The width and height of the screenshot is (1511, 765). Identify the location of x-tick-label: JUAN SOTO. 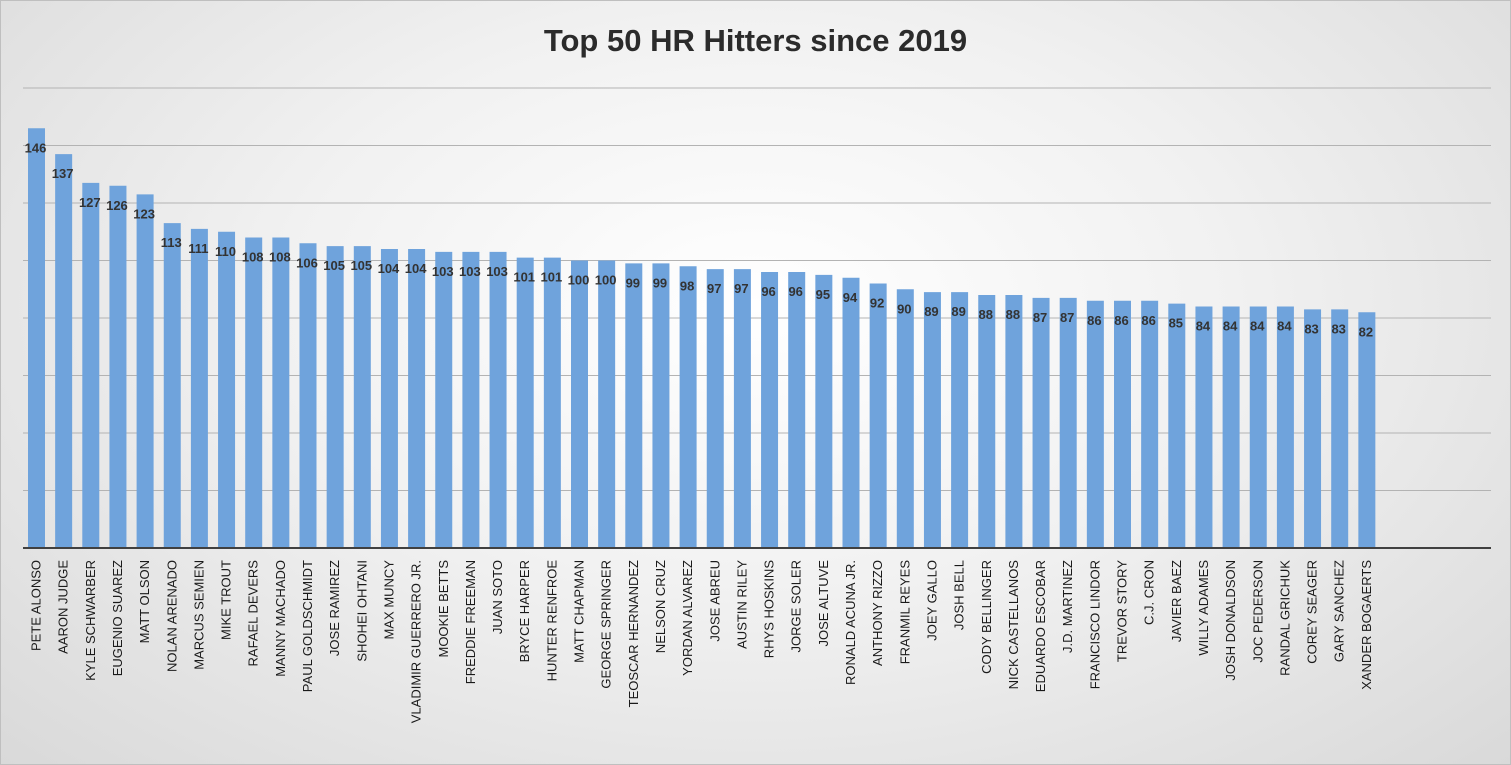
(497, 597).